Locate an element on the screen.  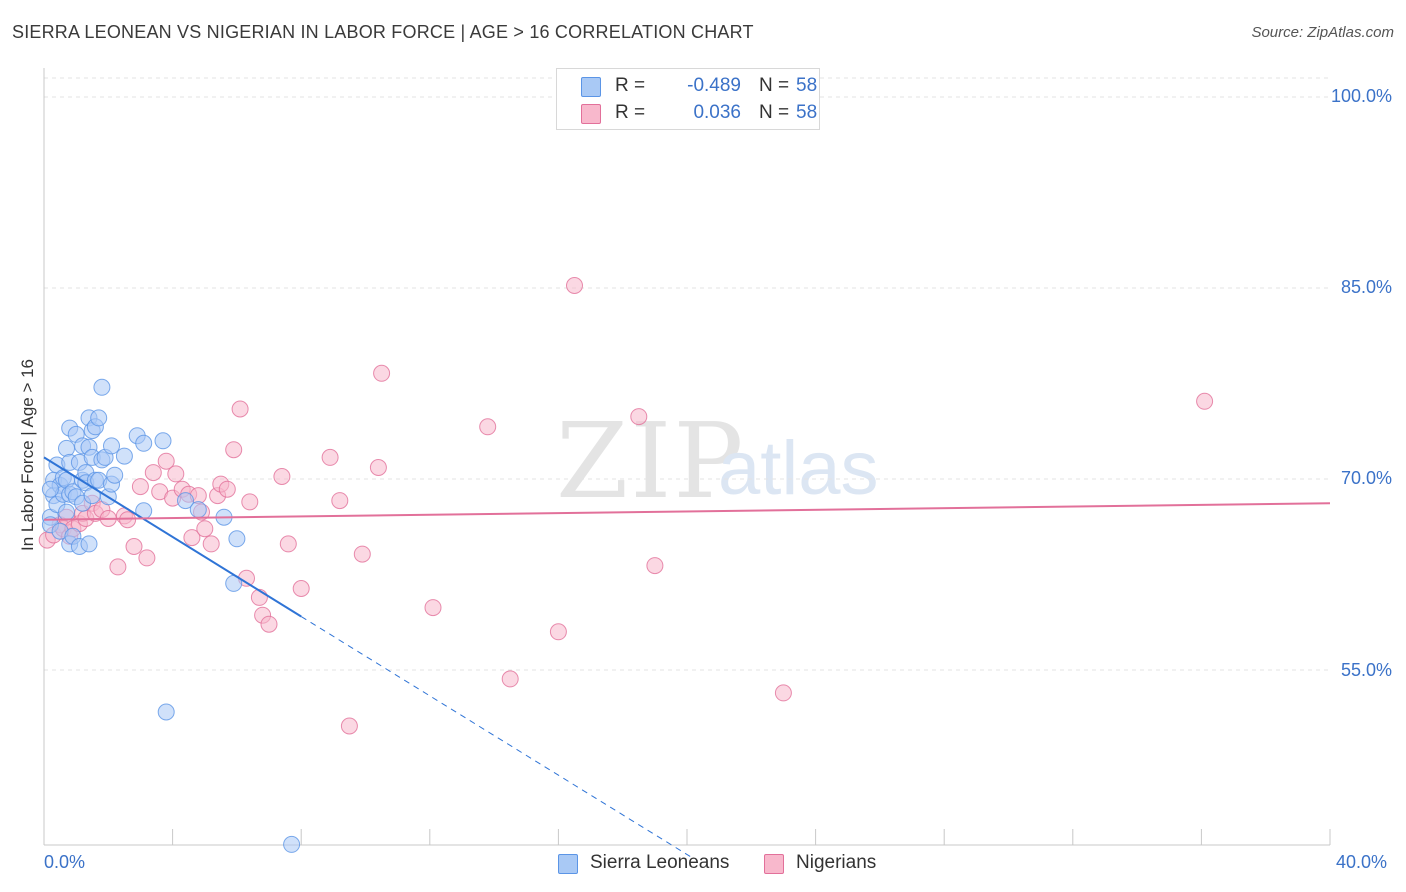
y-axis-label: In Labor Force | Age > 16 is located at coordinates (27, 455).